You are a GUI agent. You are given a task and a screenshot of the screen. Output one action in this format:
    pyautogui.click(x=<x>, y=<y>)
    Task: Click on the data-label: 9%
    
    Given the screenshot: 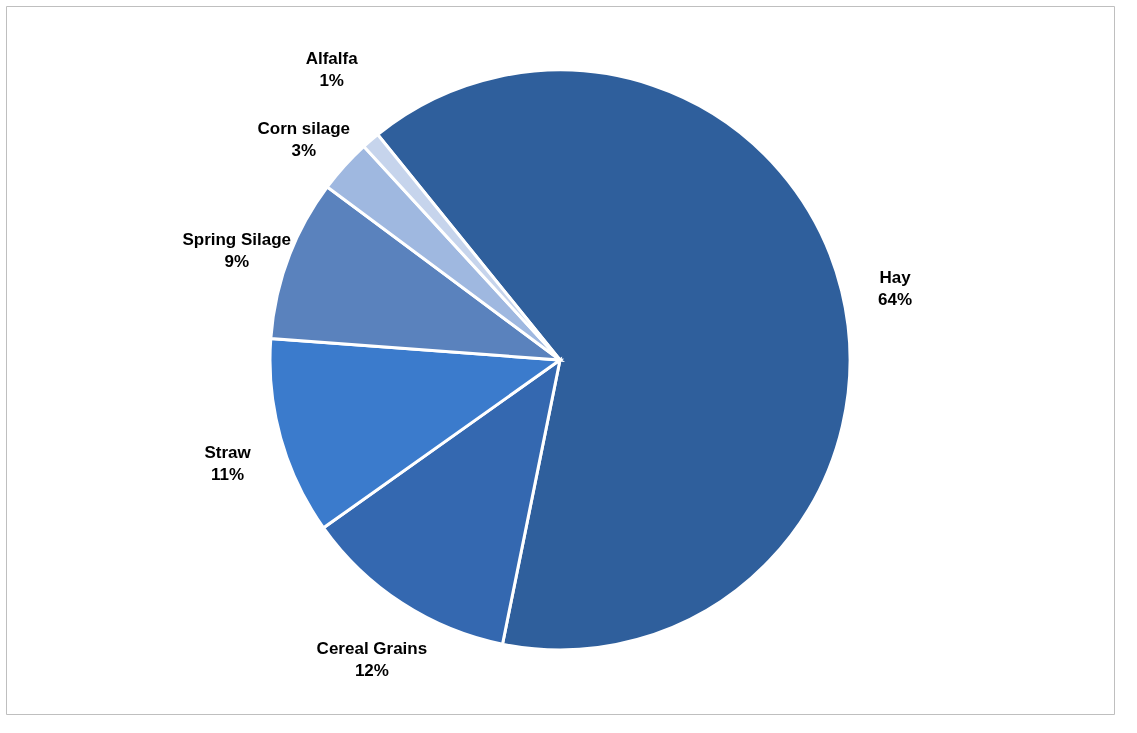 What is the action you would take?
    pyautogui.click(x=237, y=261)
    